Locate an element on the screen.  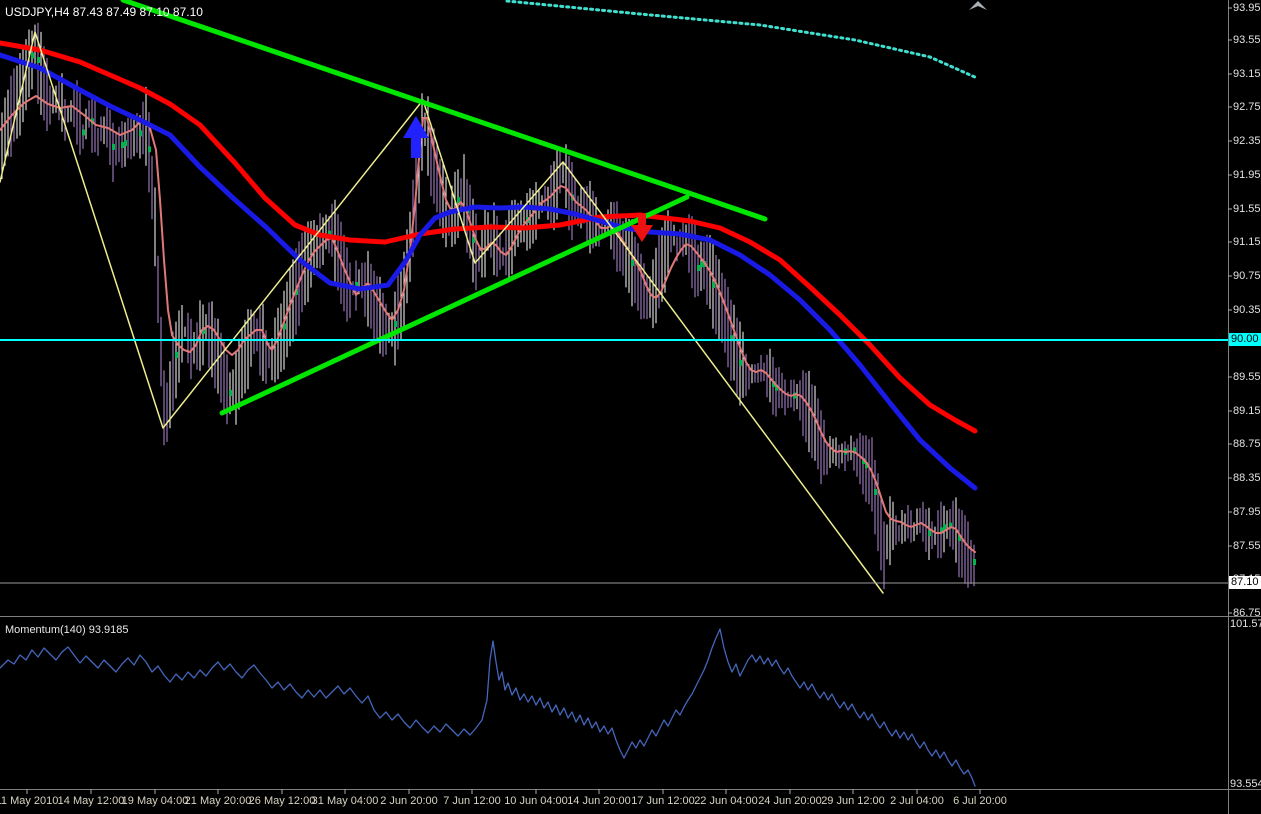
time-tick-label: 31 May 04:00 is located at coordinates (345, 801).